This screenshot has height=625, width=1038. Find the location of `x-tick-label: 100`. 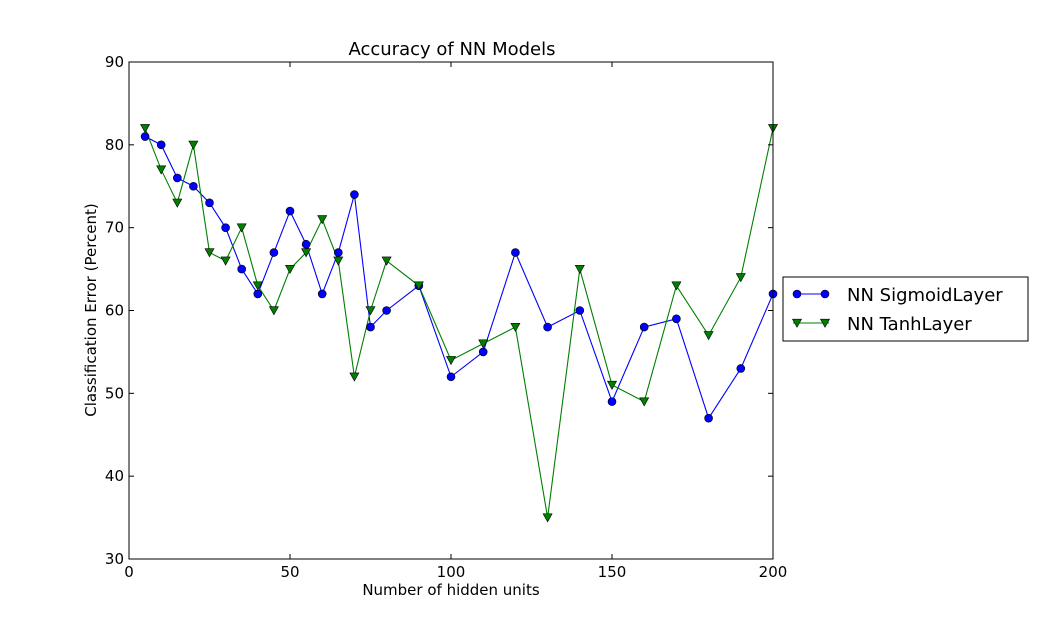

x-tick-label: 100 is located at coordinates (451, 572).